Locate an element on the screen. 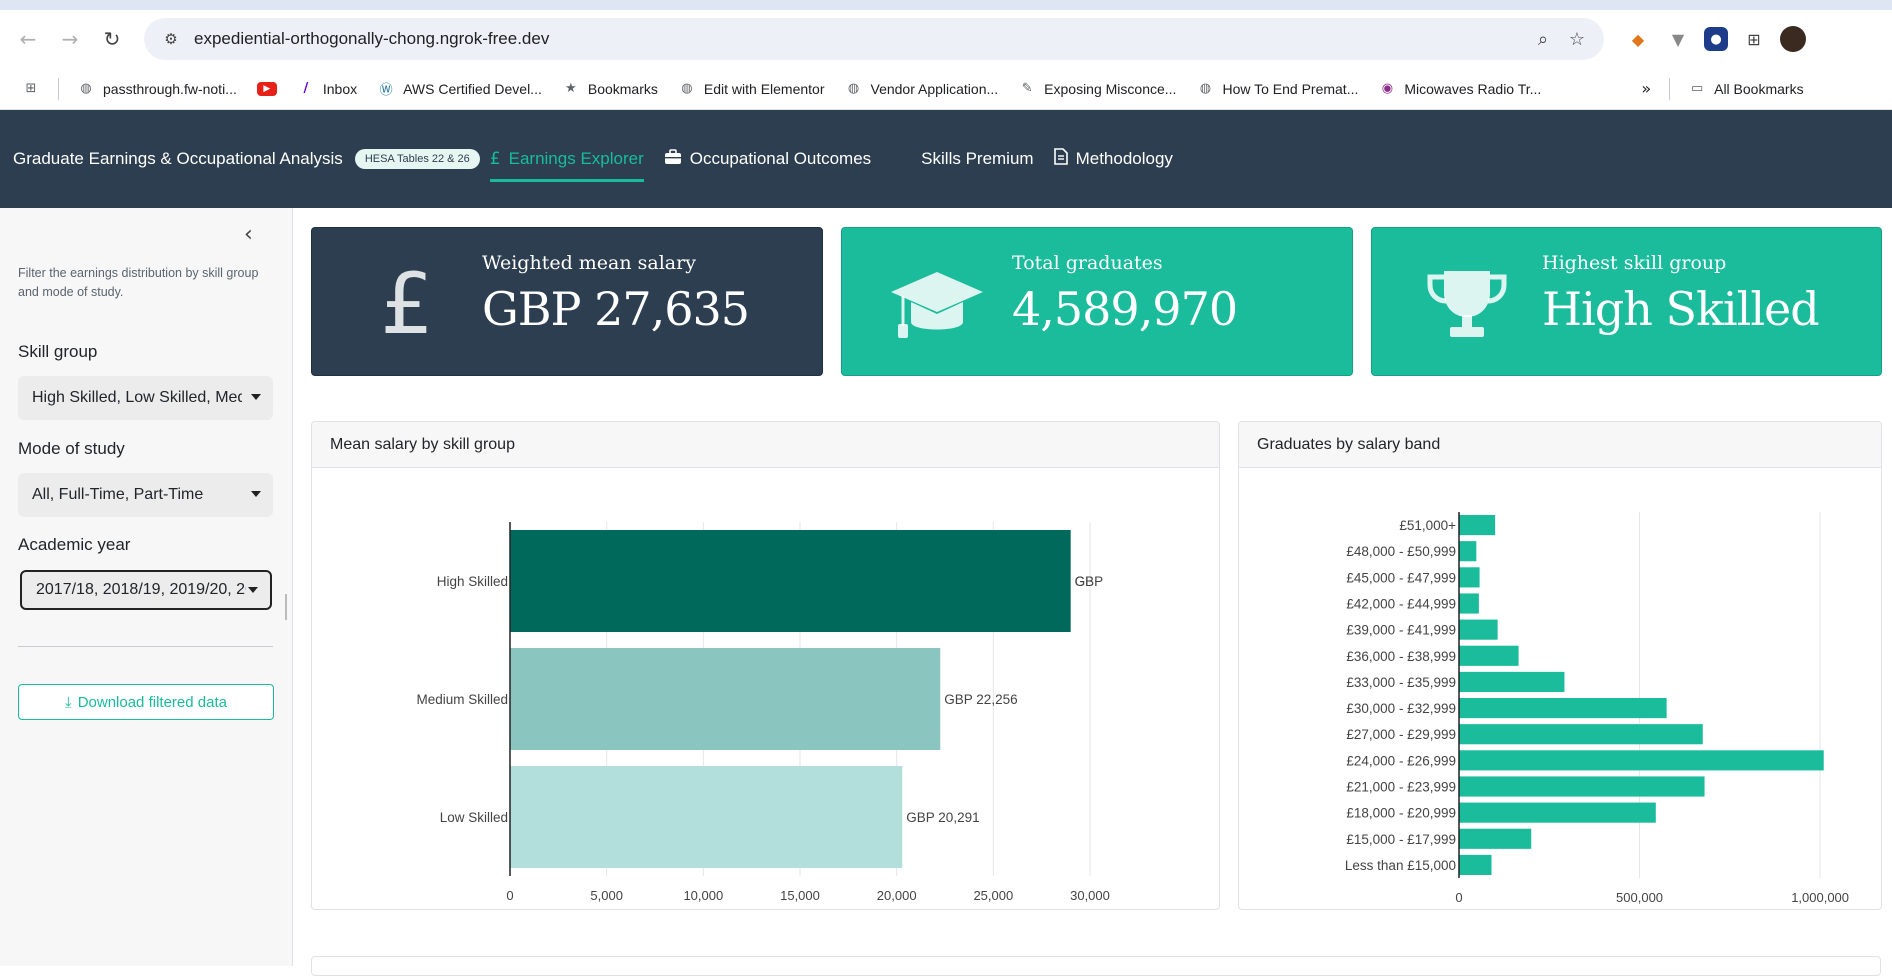  zoom-icon: ⌕ is located at coordinates (1543, 39).